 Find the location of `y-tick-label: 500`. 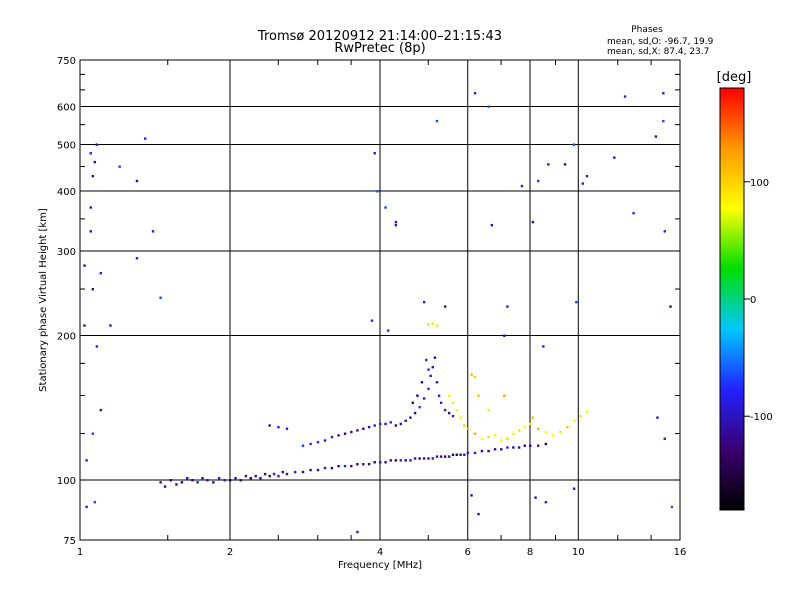

y-tick-label: 500 is located at coordinates (66, 146).